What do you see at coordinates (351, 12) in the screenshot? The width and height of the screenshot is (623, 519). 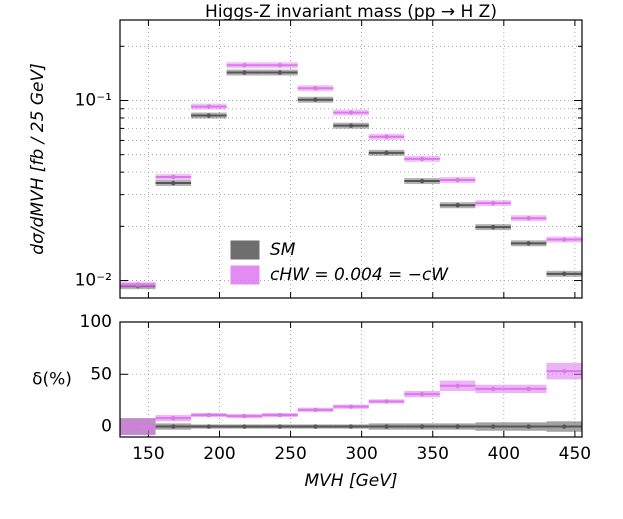 I see `chart-title: Higgs-Z invariant mass (pp → H Z)` at bounding box center [351, 12].